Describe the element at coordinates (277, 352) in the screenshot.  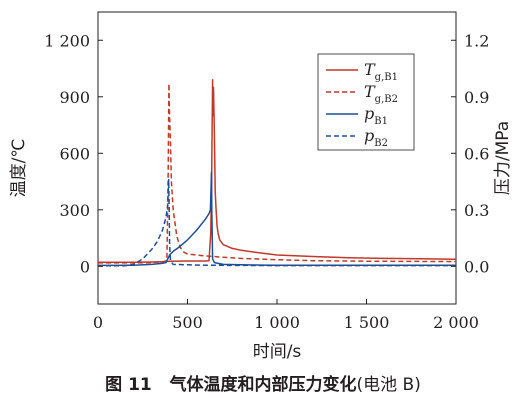
I see `x-axis-label: 时间/s` at that location.